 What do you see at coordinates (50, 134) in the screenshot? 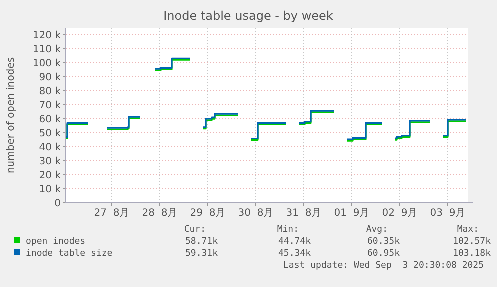
I see `y-tick-label: 50 k` at bounding box center [50, 134].